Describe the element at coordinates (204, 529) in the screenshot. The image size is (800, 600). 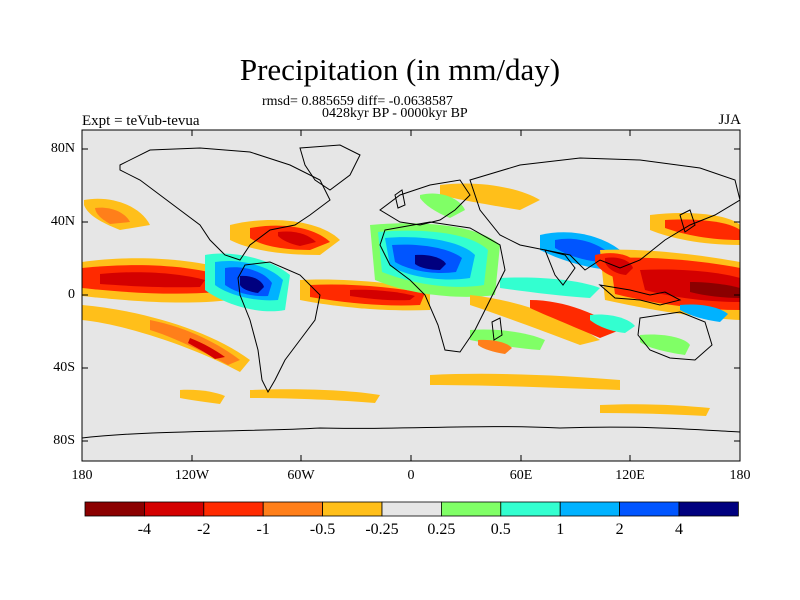
I see `colorbar-label: -2` at that location.